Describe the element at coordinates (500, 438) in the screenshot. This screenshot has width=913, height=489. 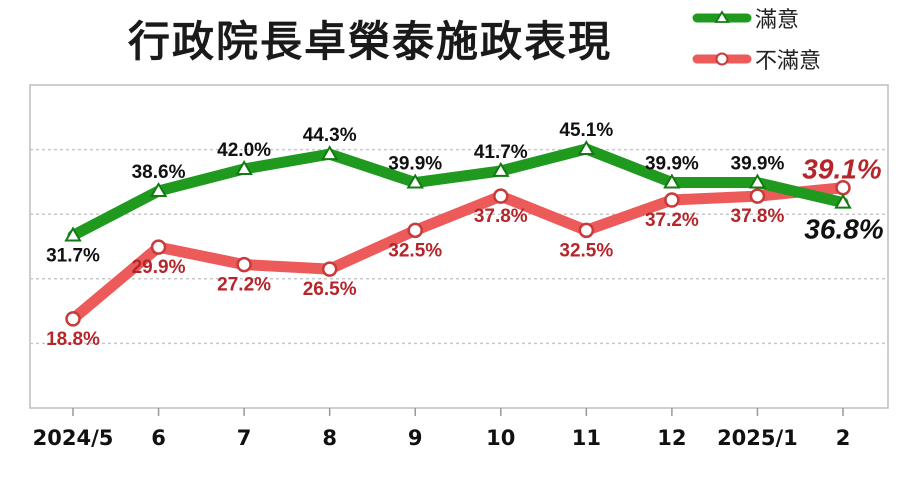
I see `x-tick-label: 10` at that location.